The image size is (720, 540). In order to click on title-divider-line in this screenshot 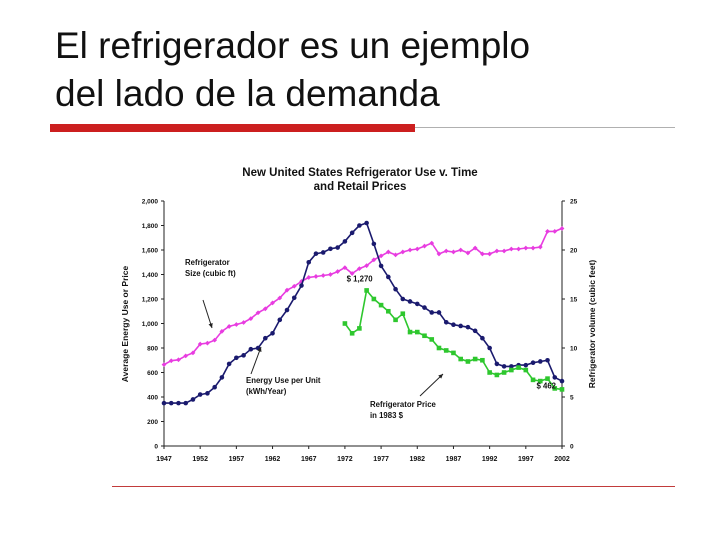, I will do `click(545, 127)`.